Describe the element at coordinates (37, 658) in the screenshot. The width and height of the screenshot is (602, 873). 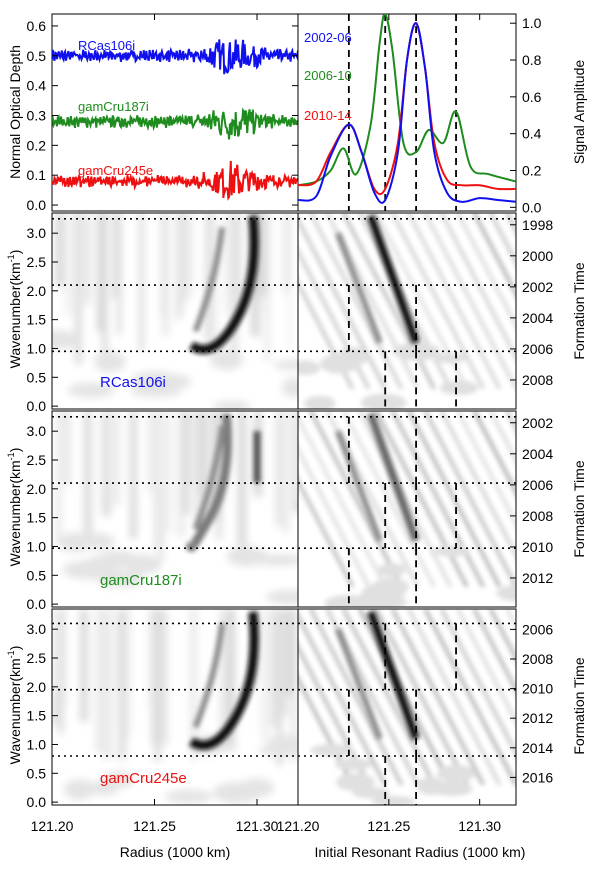
I see `y-tick-label: 2.5` at that location.